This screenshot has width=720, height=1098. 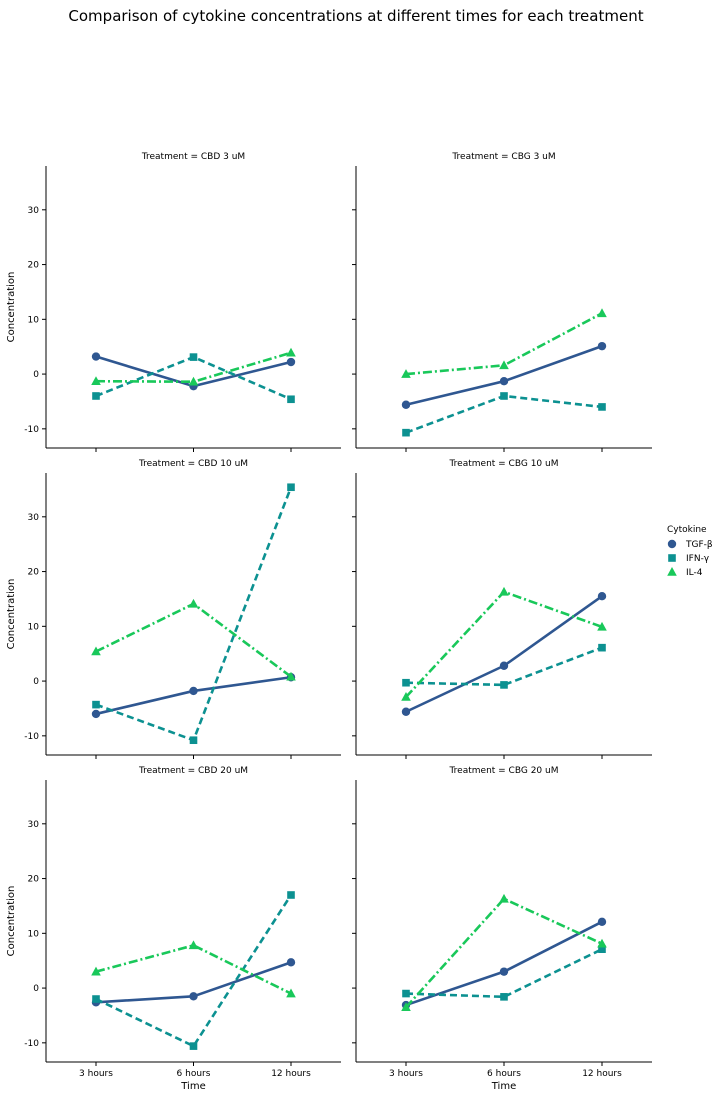 I want to click on subplot-title: Treatment = CBD 10 uM, so click(x=193, y=464).